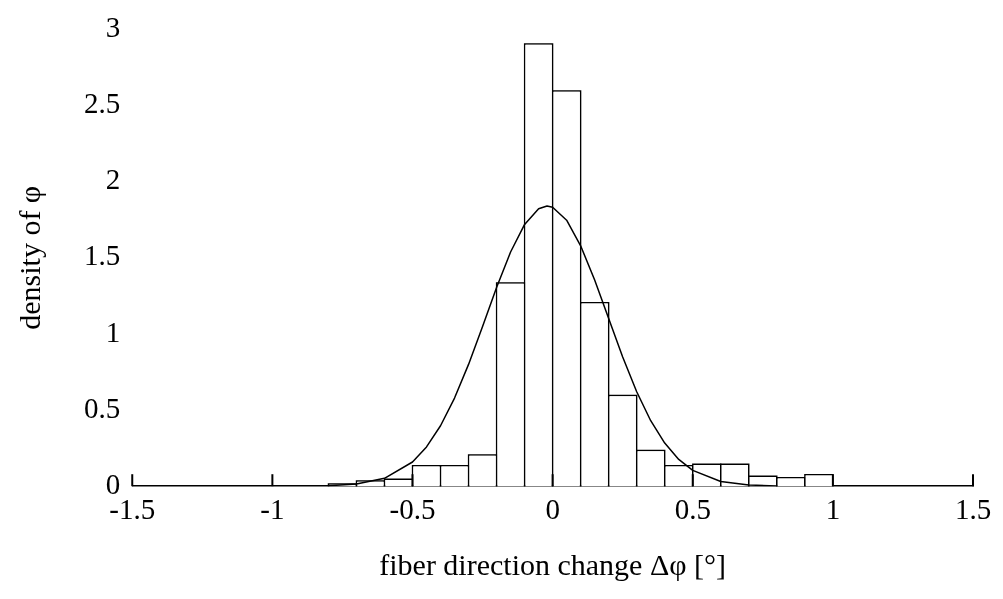  I want to click on x-axis-title: fiber direction change Δφ [°], so click(553, 564).